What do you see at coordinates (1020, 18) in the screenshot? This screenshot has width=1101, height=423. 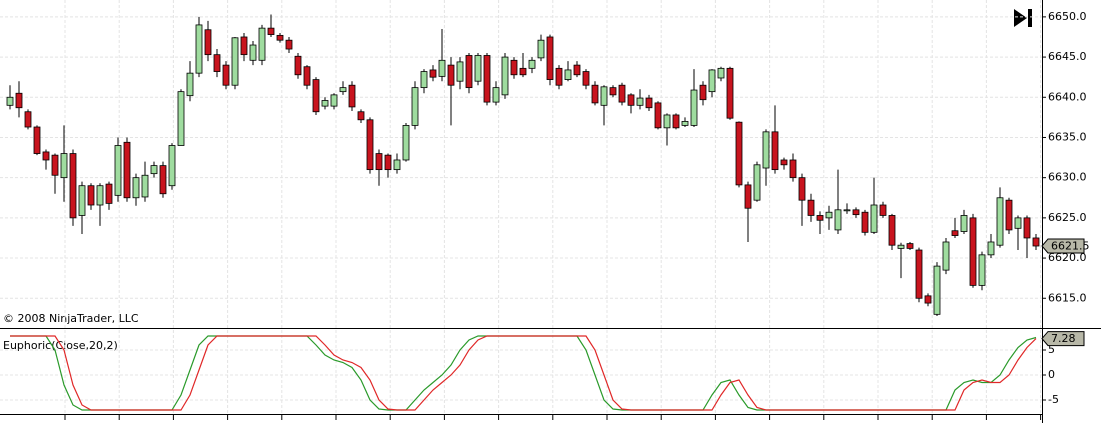 I see `play-icon` at bounding box center [1020, 18].